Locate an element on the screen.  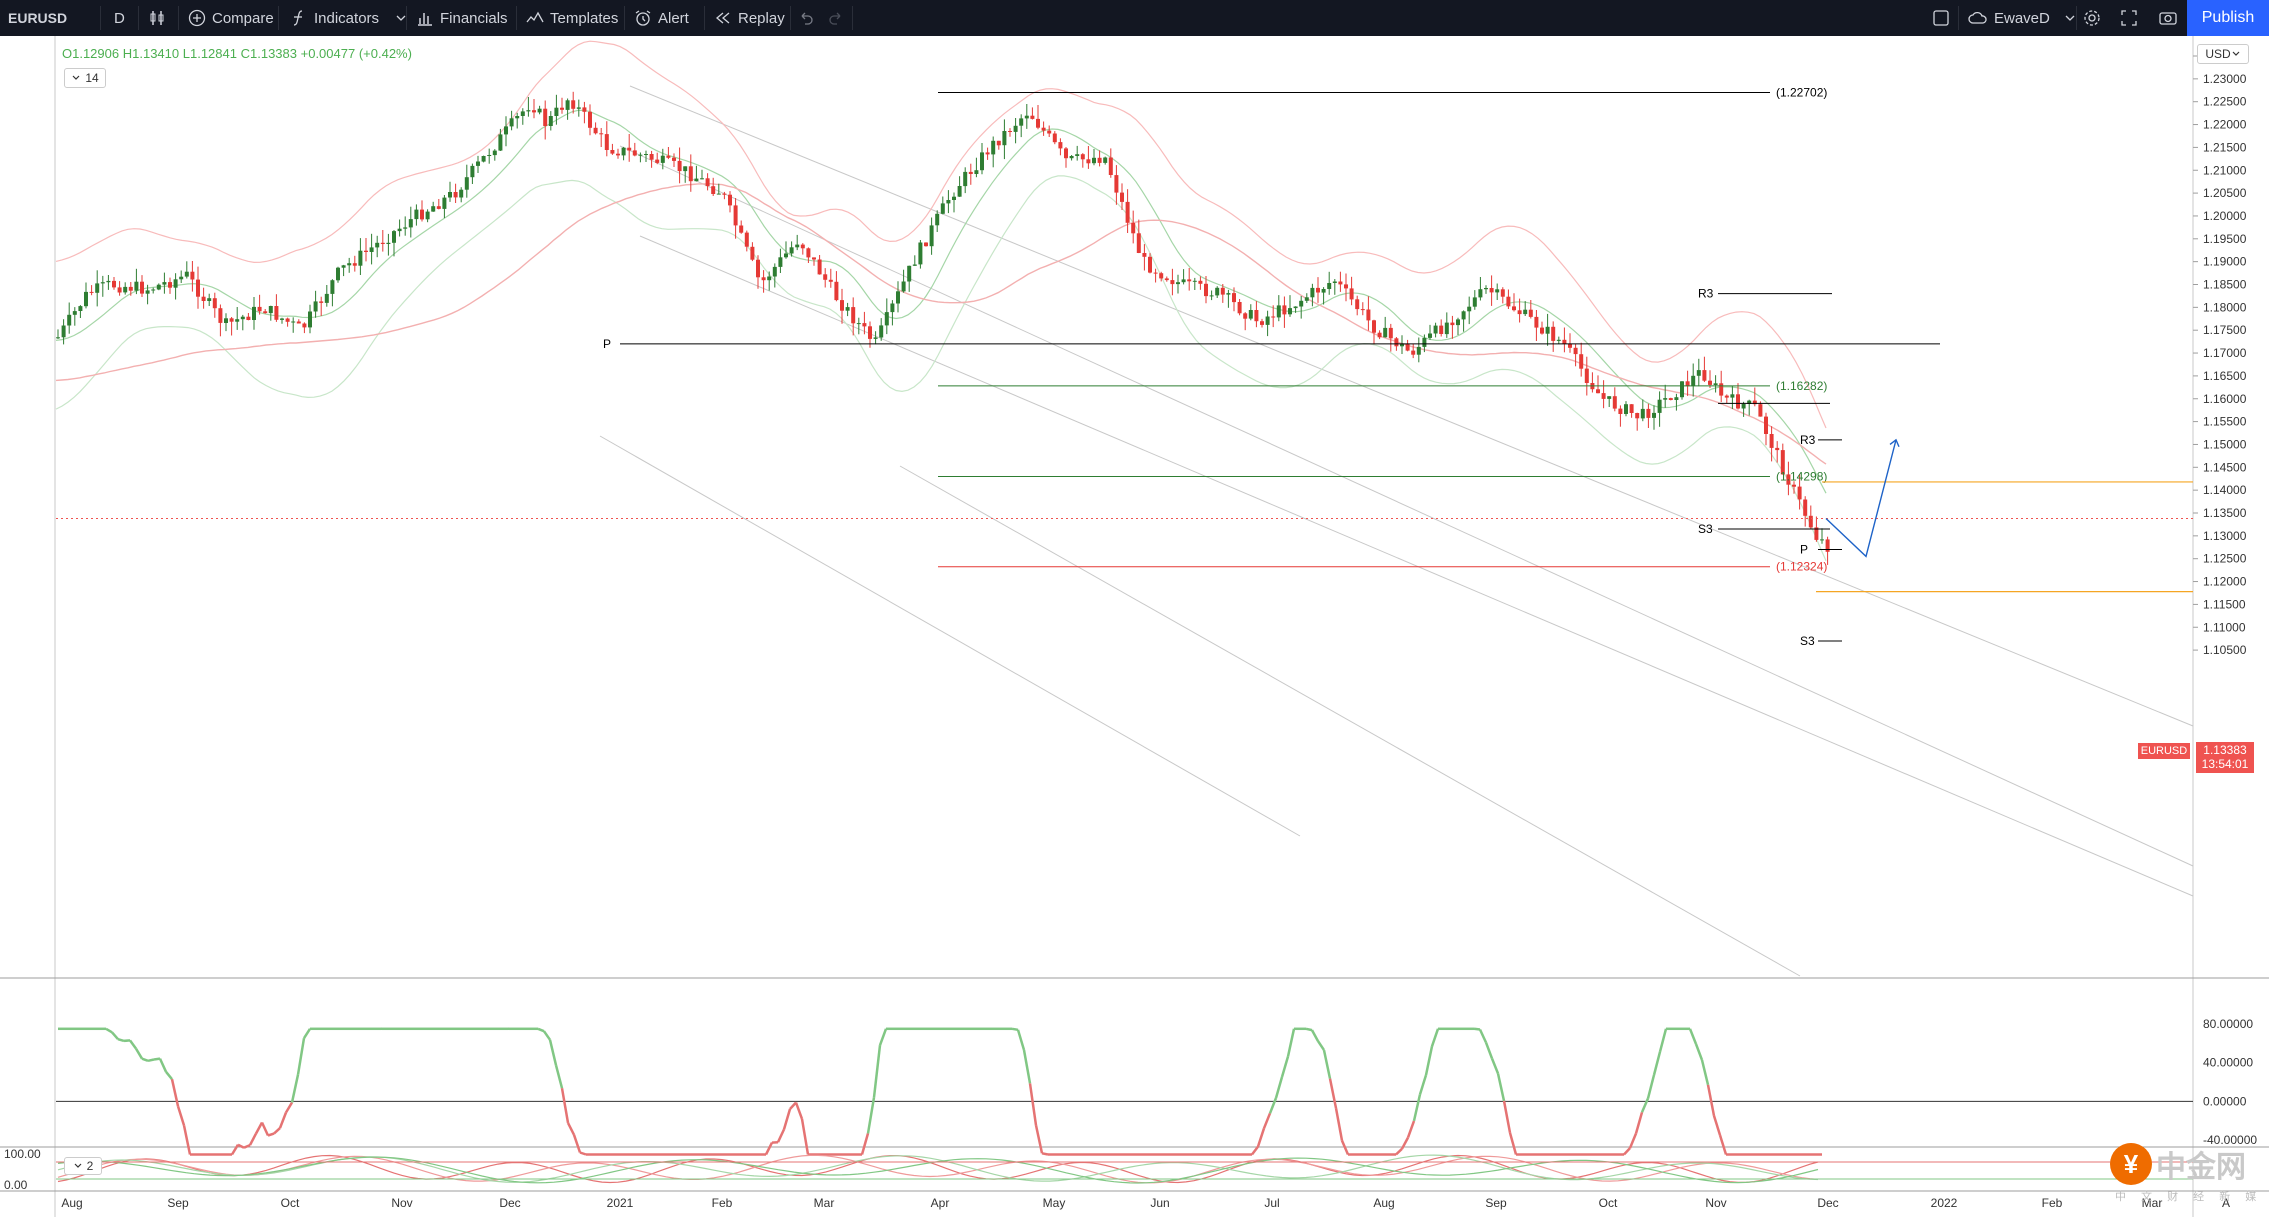
templates-button: Templates is located at coordinates (572, 18).